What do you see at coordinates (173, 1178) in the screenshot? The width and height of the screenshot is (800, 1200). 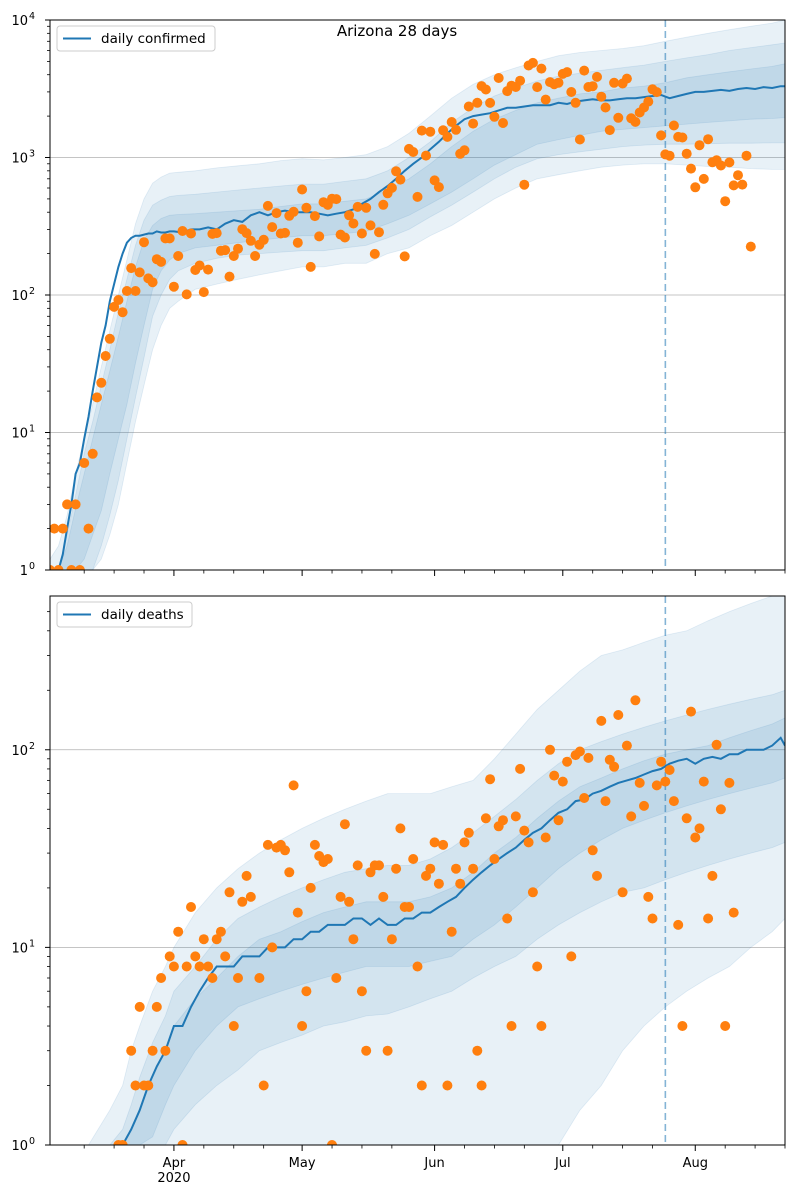 I see `x-tick-year: 2020` at bounding box center [173, 1178].